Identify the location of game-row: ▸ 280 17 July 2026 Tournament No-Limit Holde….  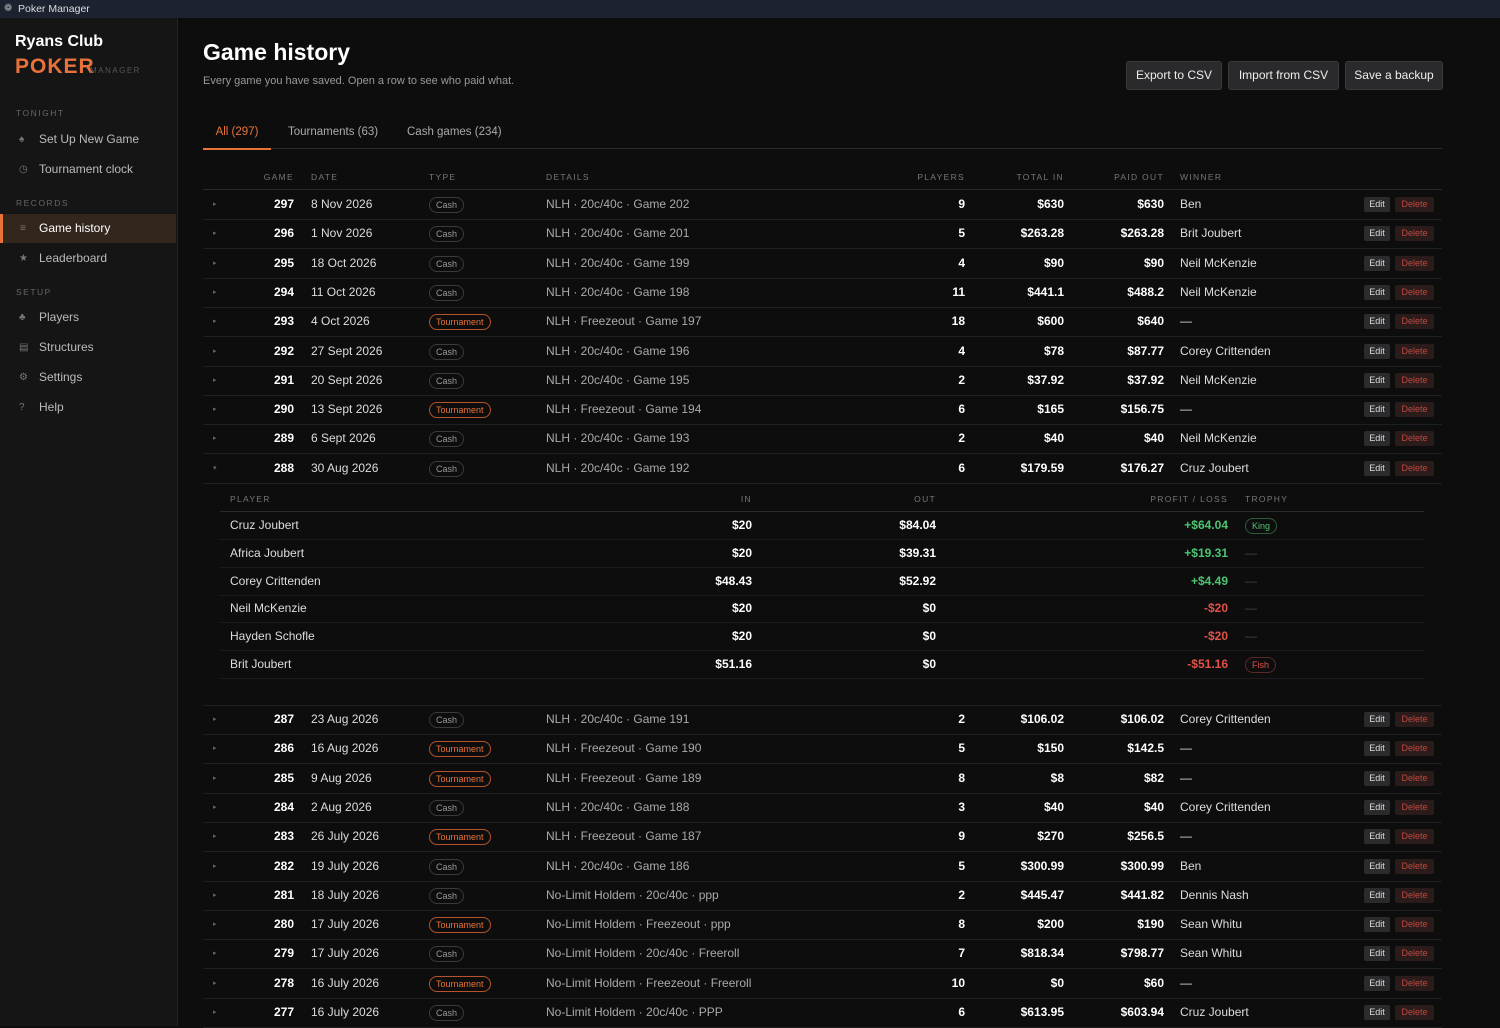
(822, 925).